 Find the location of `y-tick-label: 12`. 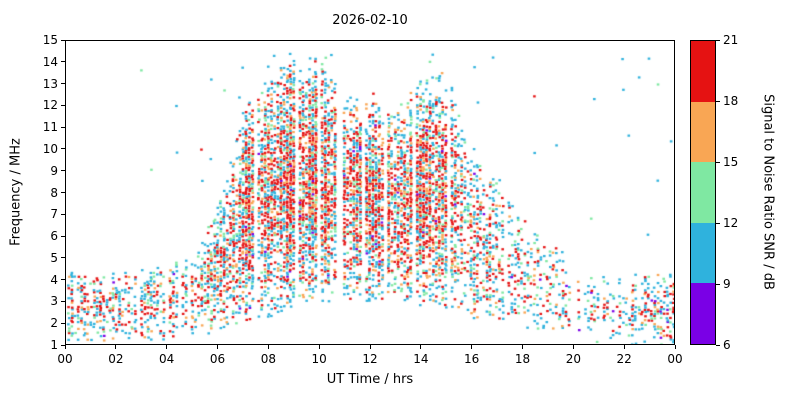

y-tick-label: 12 is located at coordinates (50, 105).